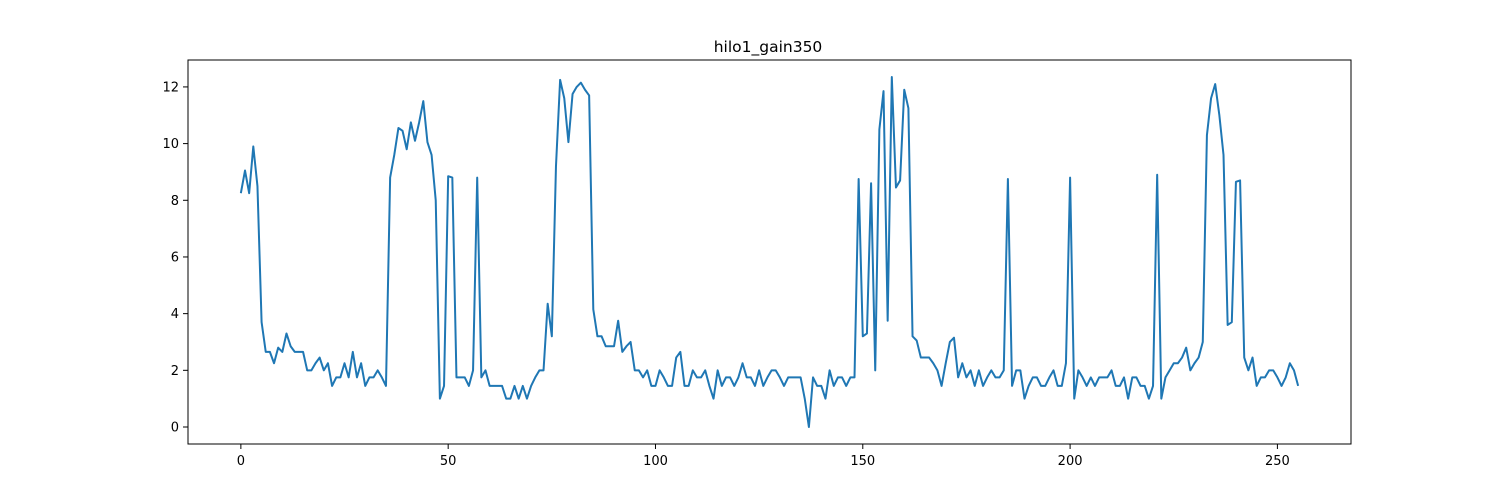 The width and height of the screenshot is (1500, 500). What do you see at coordinates (175, 201) in the screenshot?
I see `y-tick-label: 8` at bounding box center [175, 201].